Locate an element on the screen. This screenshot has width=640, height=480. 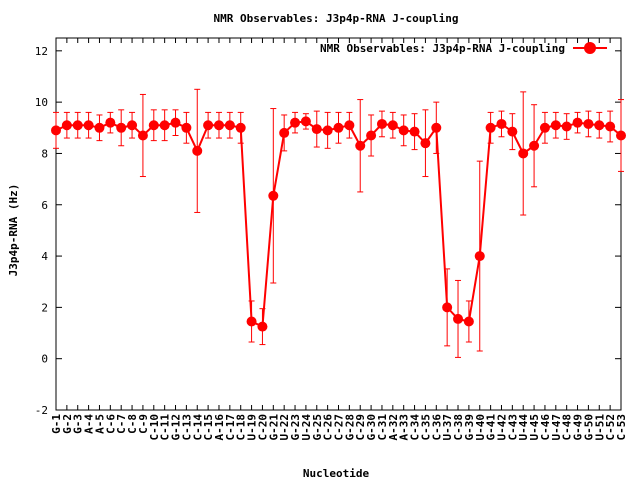
x-tick-label: C-36 is located at coordinates (436, 427).